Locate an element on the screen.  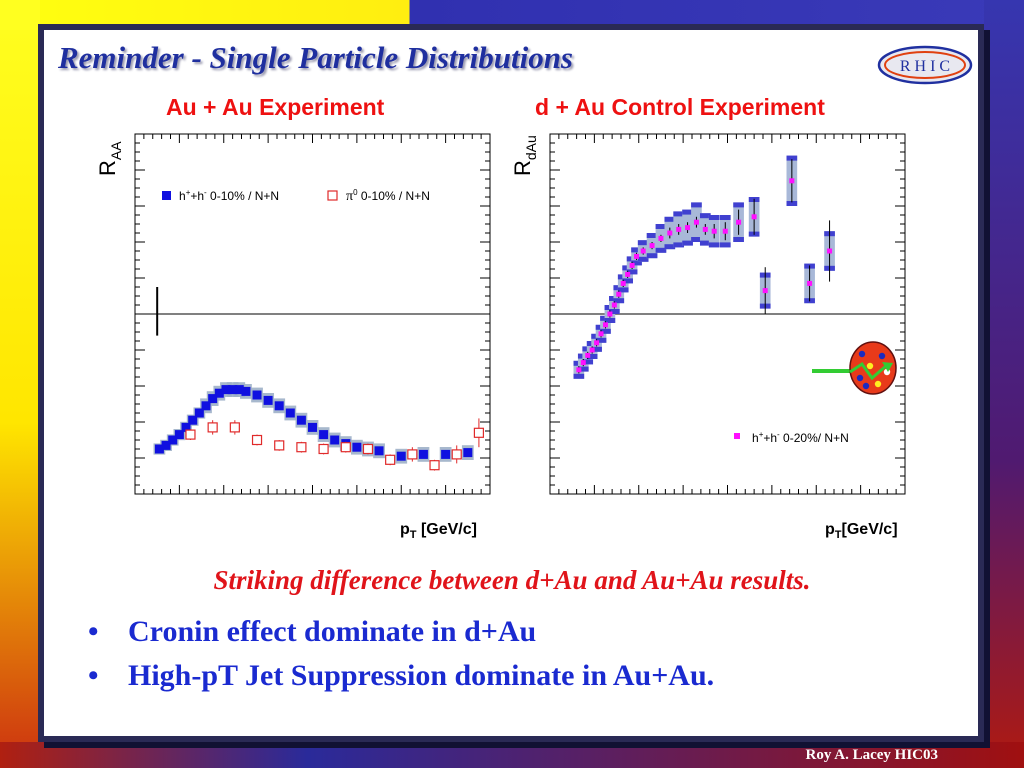
x-axis-label-rest: [GeV/c] is located at coordinates (870, 529).